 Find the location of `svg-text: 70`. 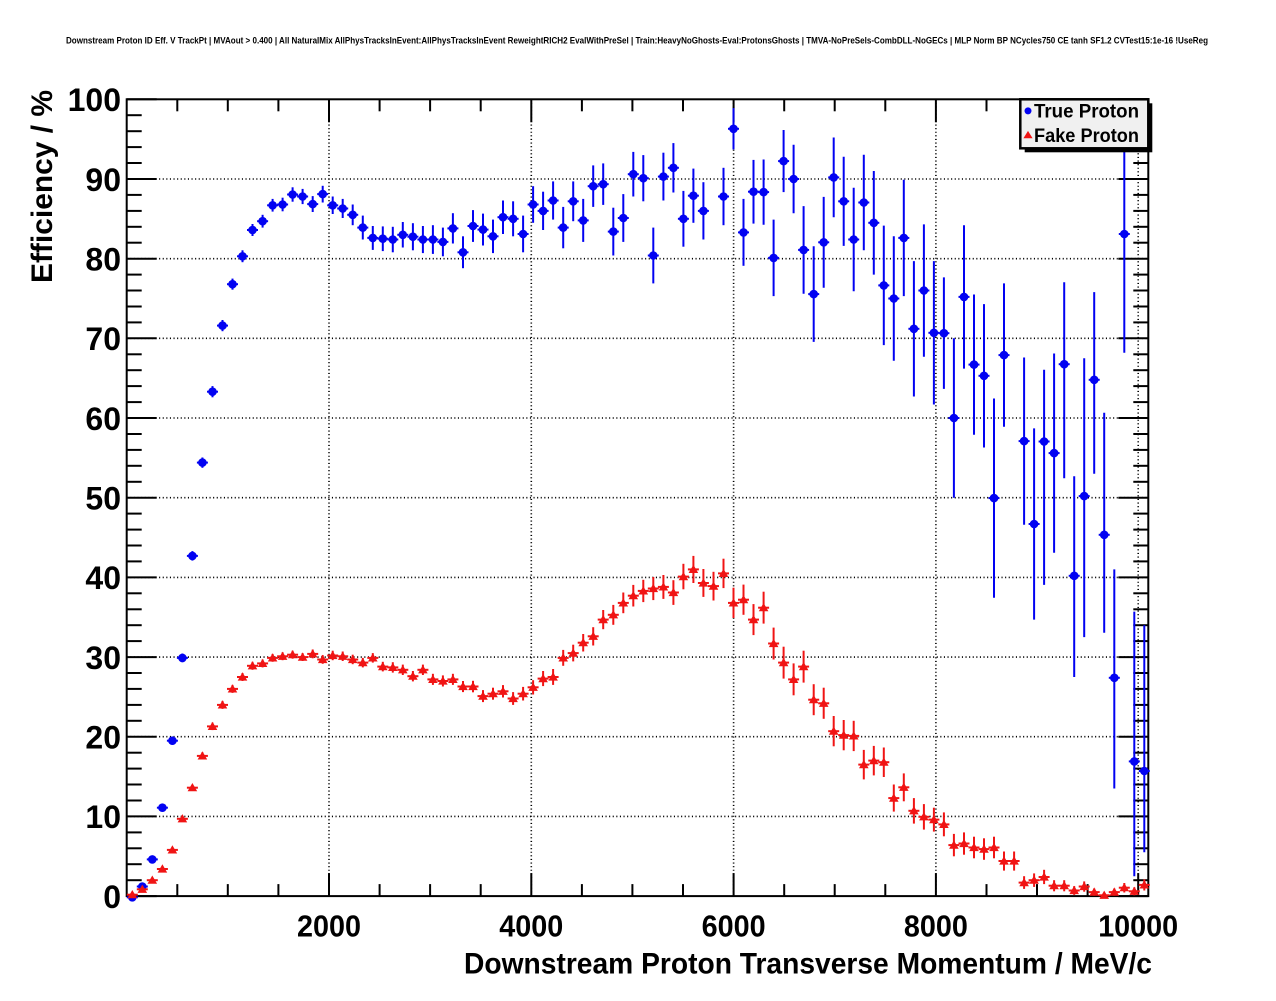

svg-text: 70 is located at coordinates (103, 339).